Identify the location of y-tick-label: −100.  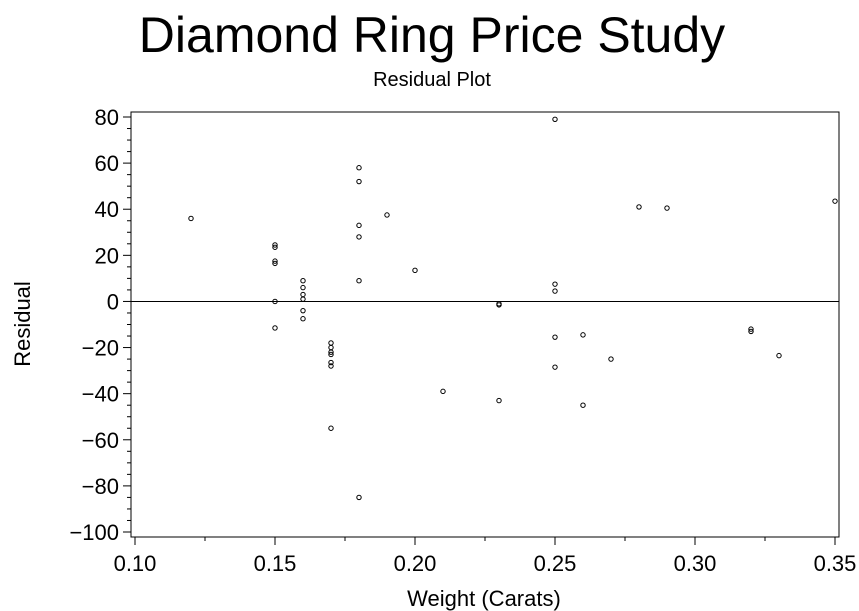
(94, 532).